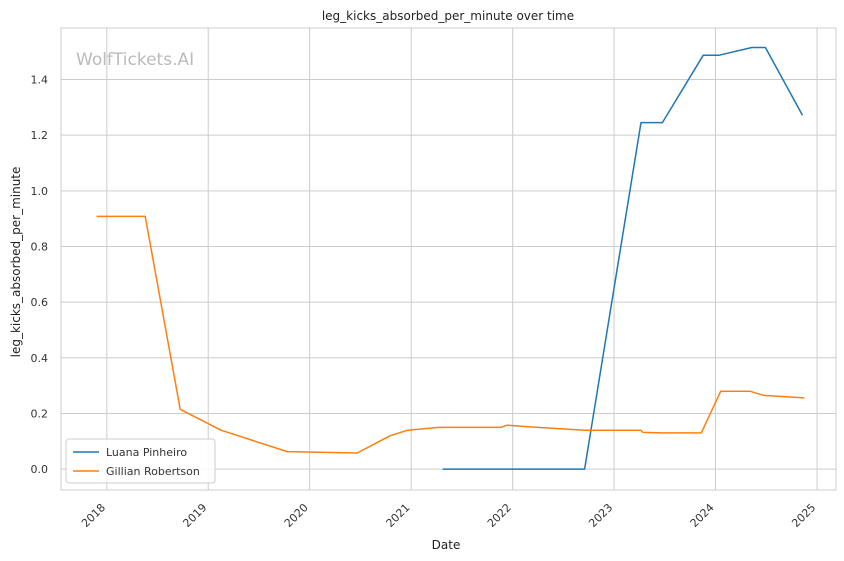  I want to click on legend-label-0: Luana Pinheiro, so click(146, 452).